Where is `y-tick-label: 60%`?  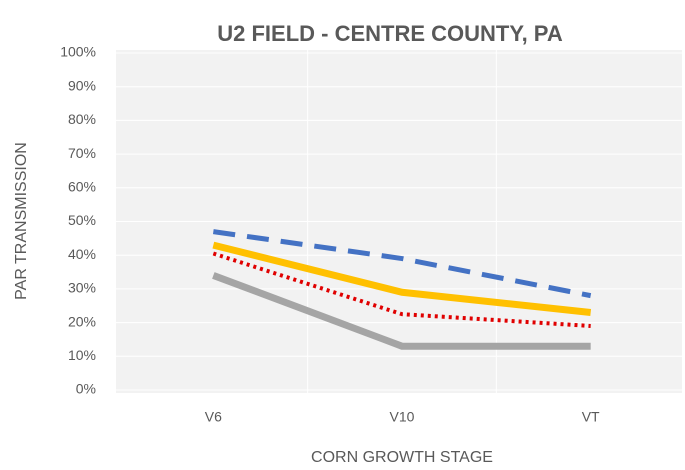
y-tick-label: 60% is located at coordinates (82, 187).